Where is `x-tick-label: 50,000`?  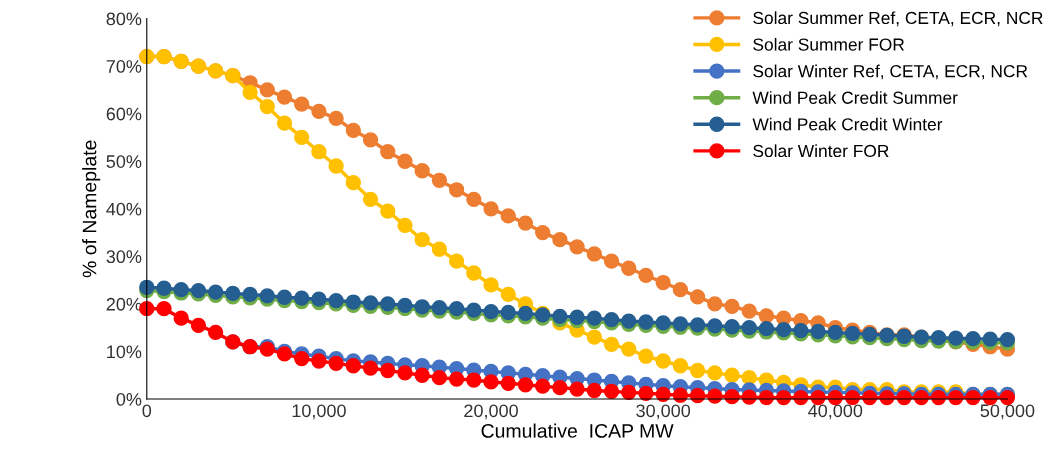
x-tick-label: 50,000 is located at coordinates (1007, 412).